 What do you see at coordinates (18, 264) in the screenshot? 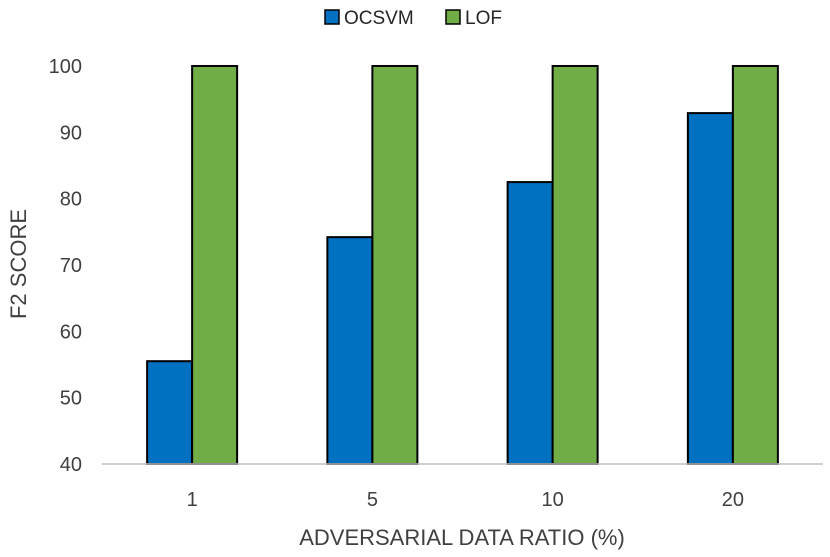
I see `y-axis-title: F2 SCORE` at bounding box center [18, 264].